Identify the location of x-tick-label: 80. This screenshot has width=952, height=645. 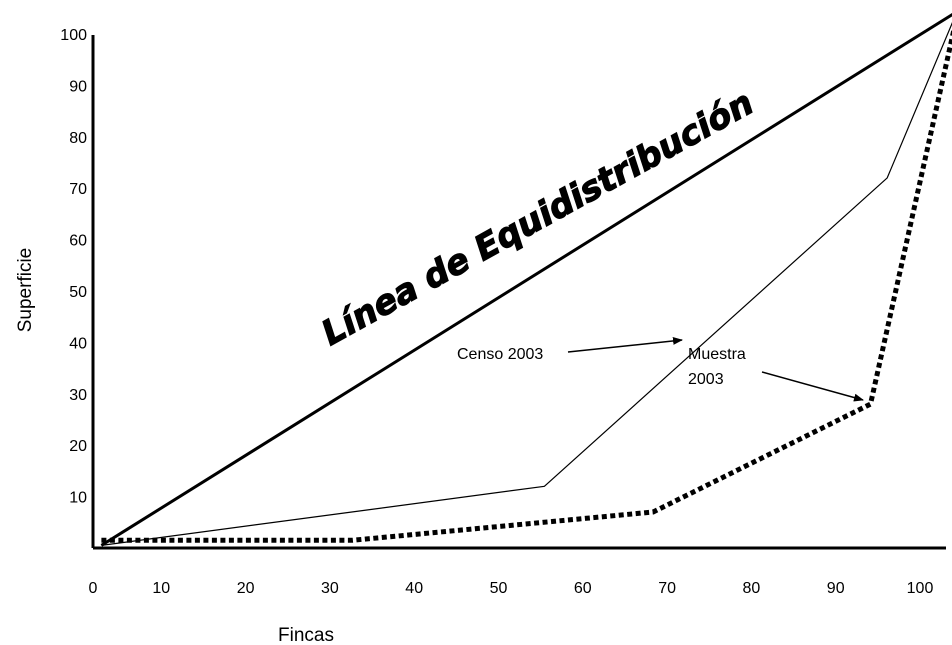
(752, 588).